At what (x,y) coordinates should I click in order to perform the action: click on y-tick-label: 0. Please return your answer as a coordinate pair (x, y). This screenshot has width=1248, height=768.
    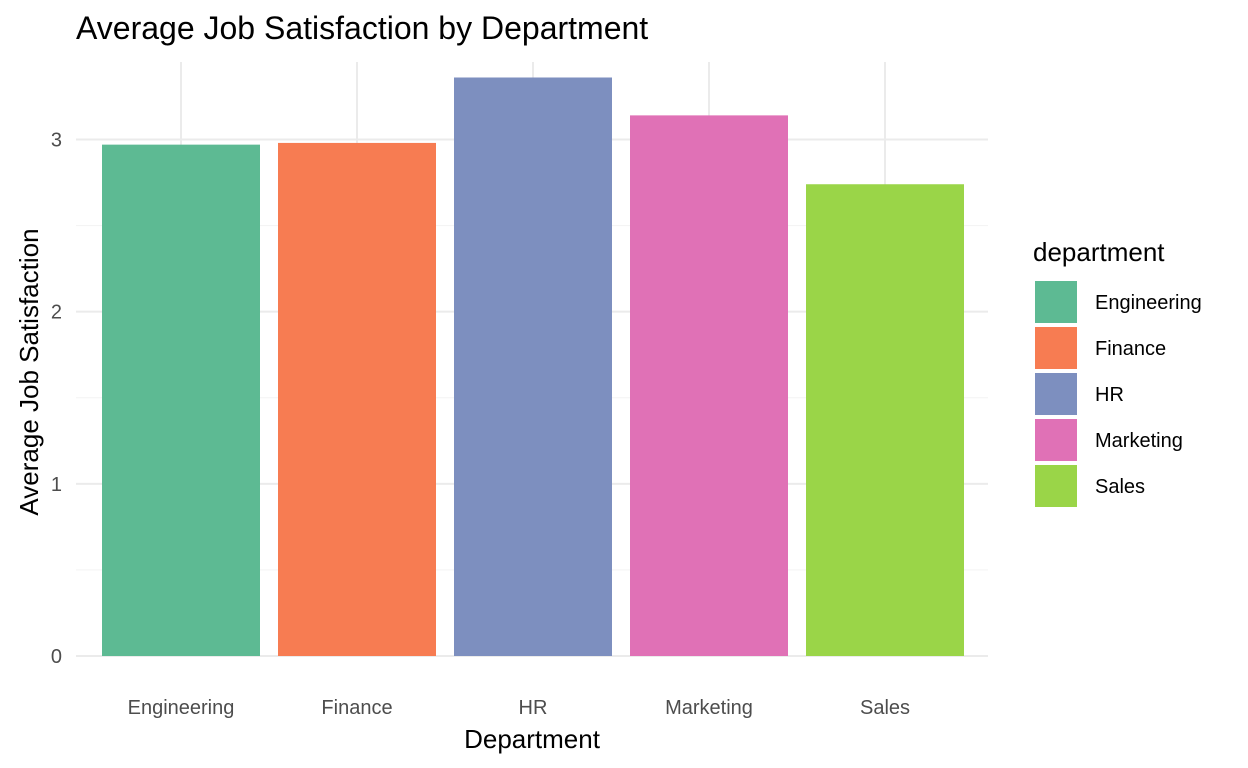
    Looking at the image, I should click on (56, 657).